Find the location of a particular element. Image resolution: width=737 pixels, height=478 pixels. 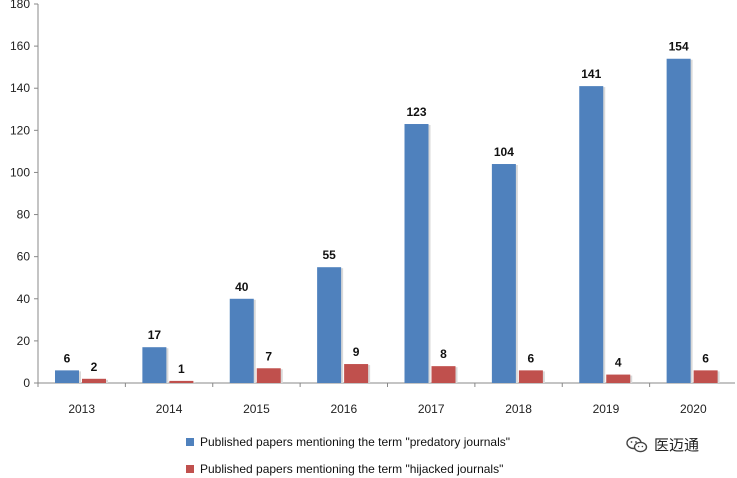

bar-hijacked-2014 is located at coordinates (181, 381).